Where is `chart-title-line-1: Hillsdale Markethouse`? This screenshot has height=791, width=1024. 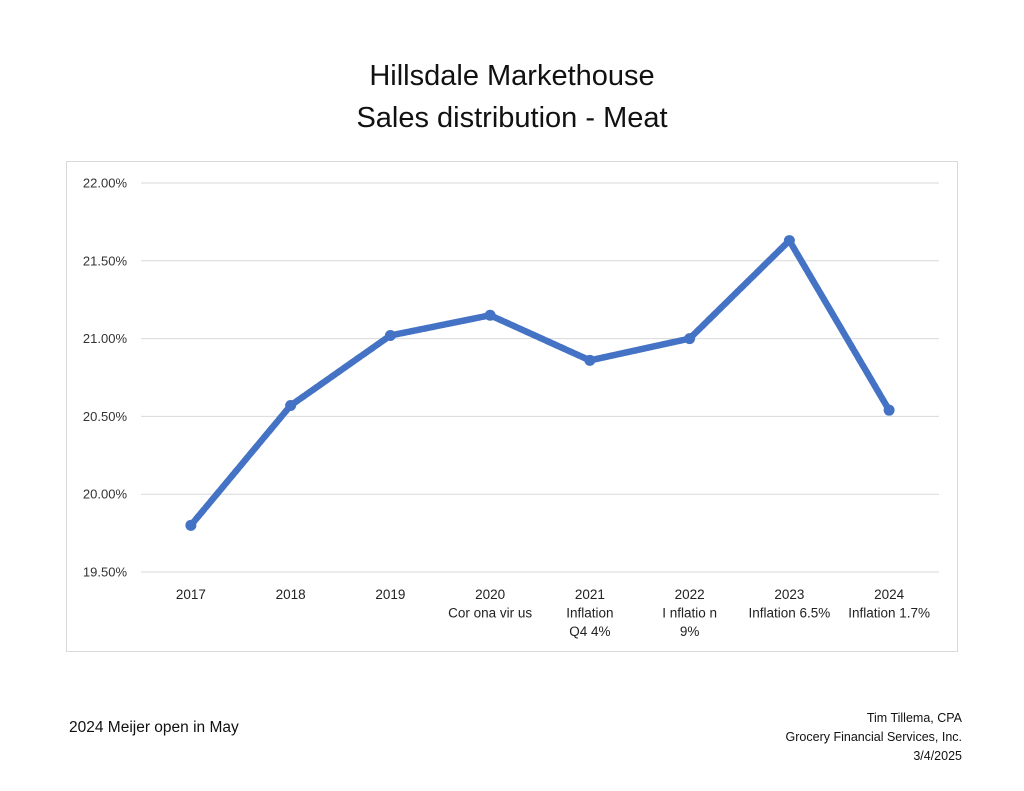 chart-title-line-1: Hillsdale Markethouse is located at coordinates (512, 76).